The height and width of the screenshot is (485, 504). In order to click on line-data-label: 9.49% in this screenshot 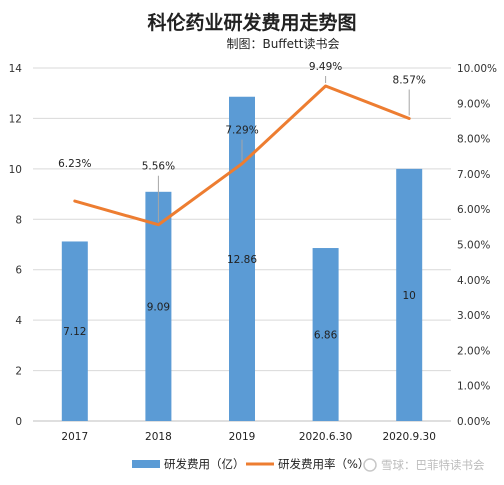, I will do `click(325, 67)`.